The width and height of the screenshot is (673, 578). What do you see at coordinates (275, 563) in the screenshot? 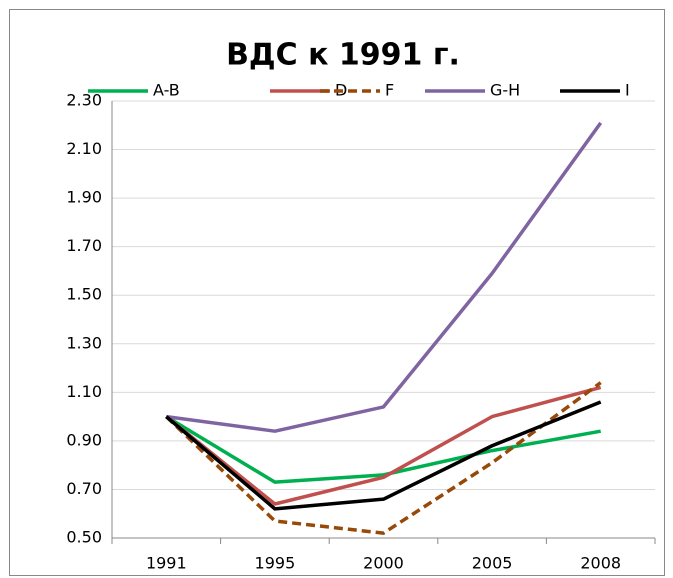
I see `x-tick-label: 1995` at bounding box center [275, 563].